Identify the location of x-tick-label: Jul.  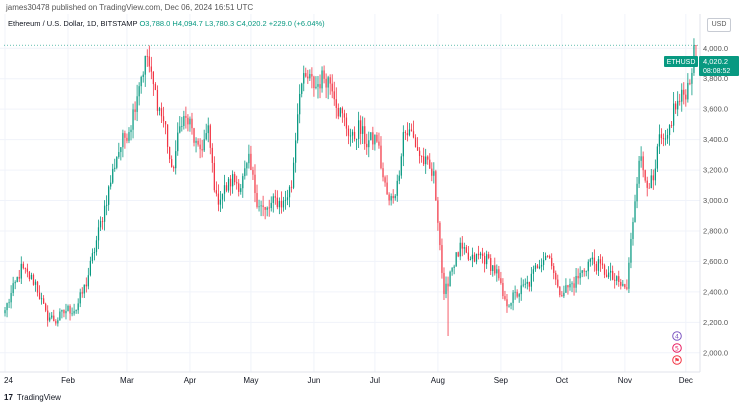
(375, 380).